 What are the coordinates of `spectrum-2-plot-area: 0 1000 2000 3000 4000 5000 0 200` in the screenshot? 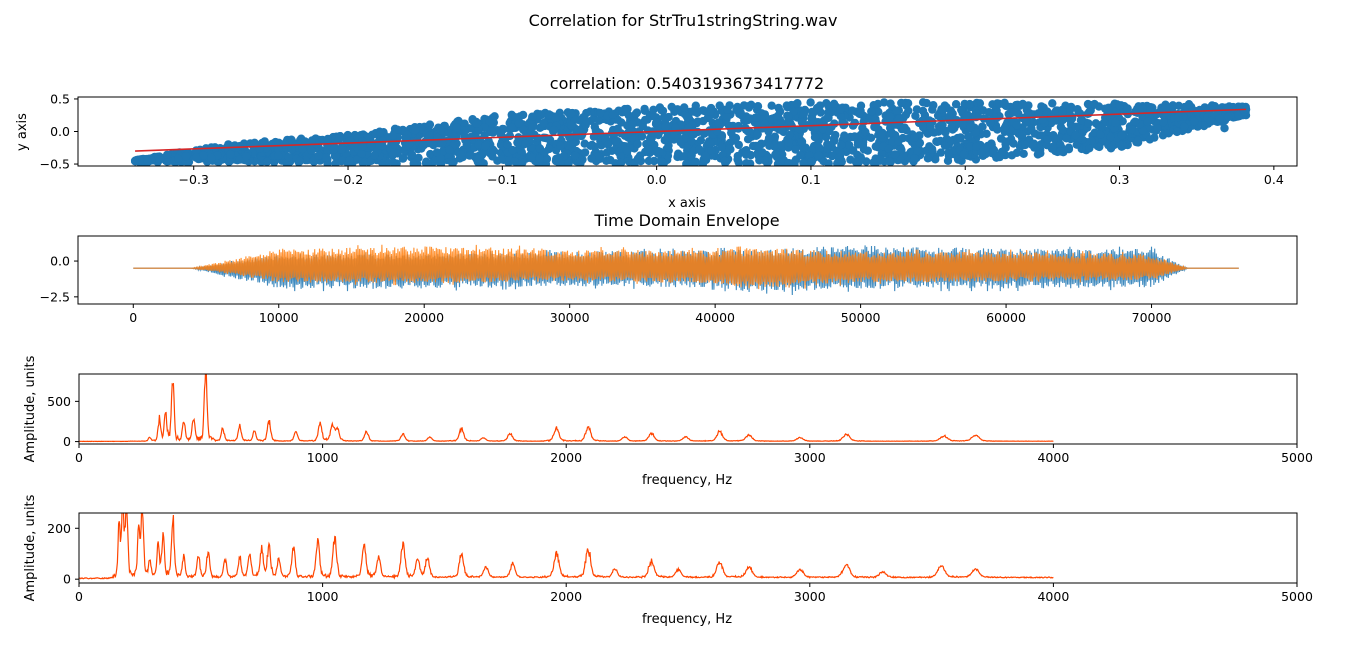 It's located at (680, 558).